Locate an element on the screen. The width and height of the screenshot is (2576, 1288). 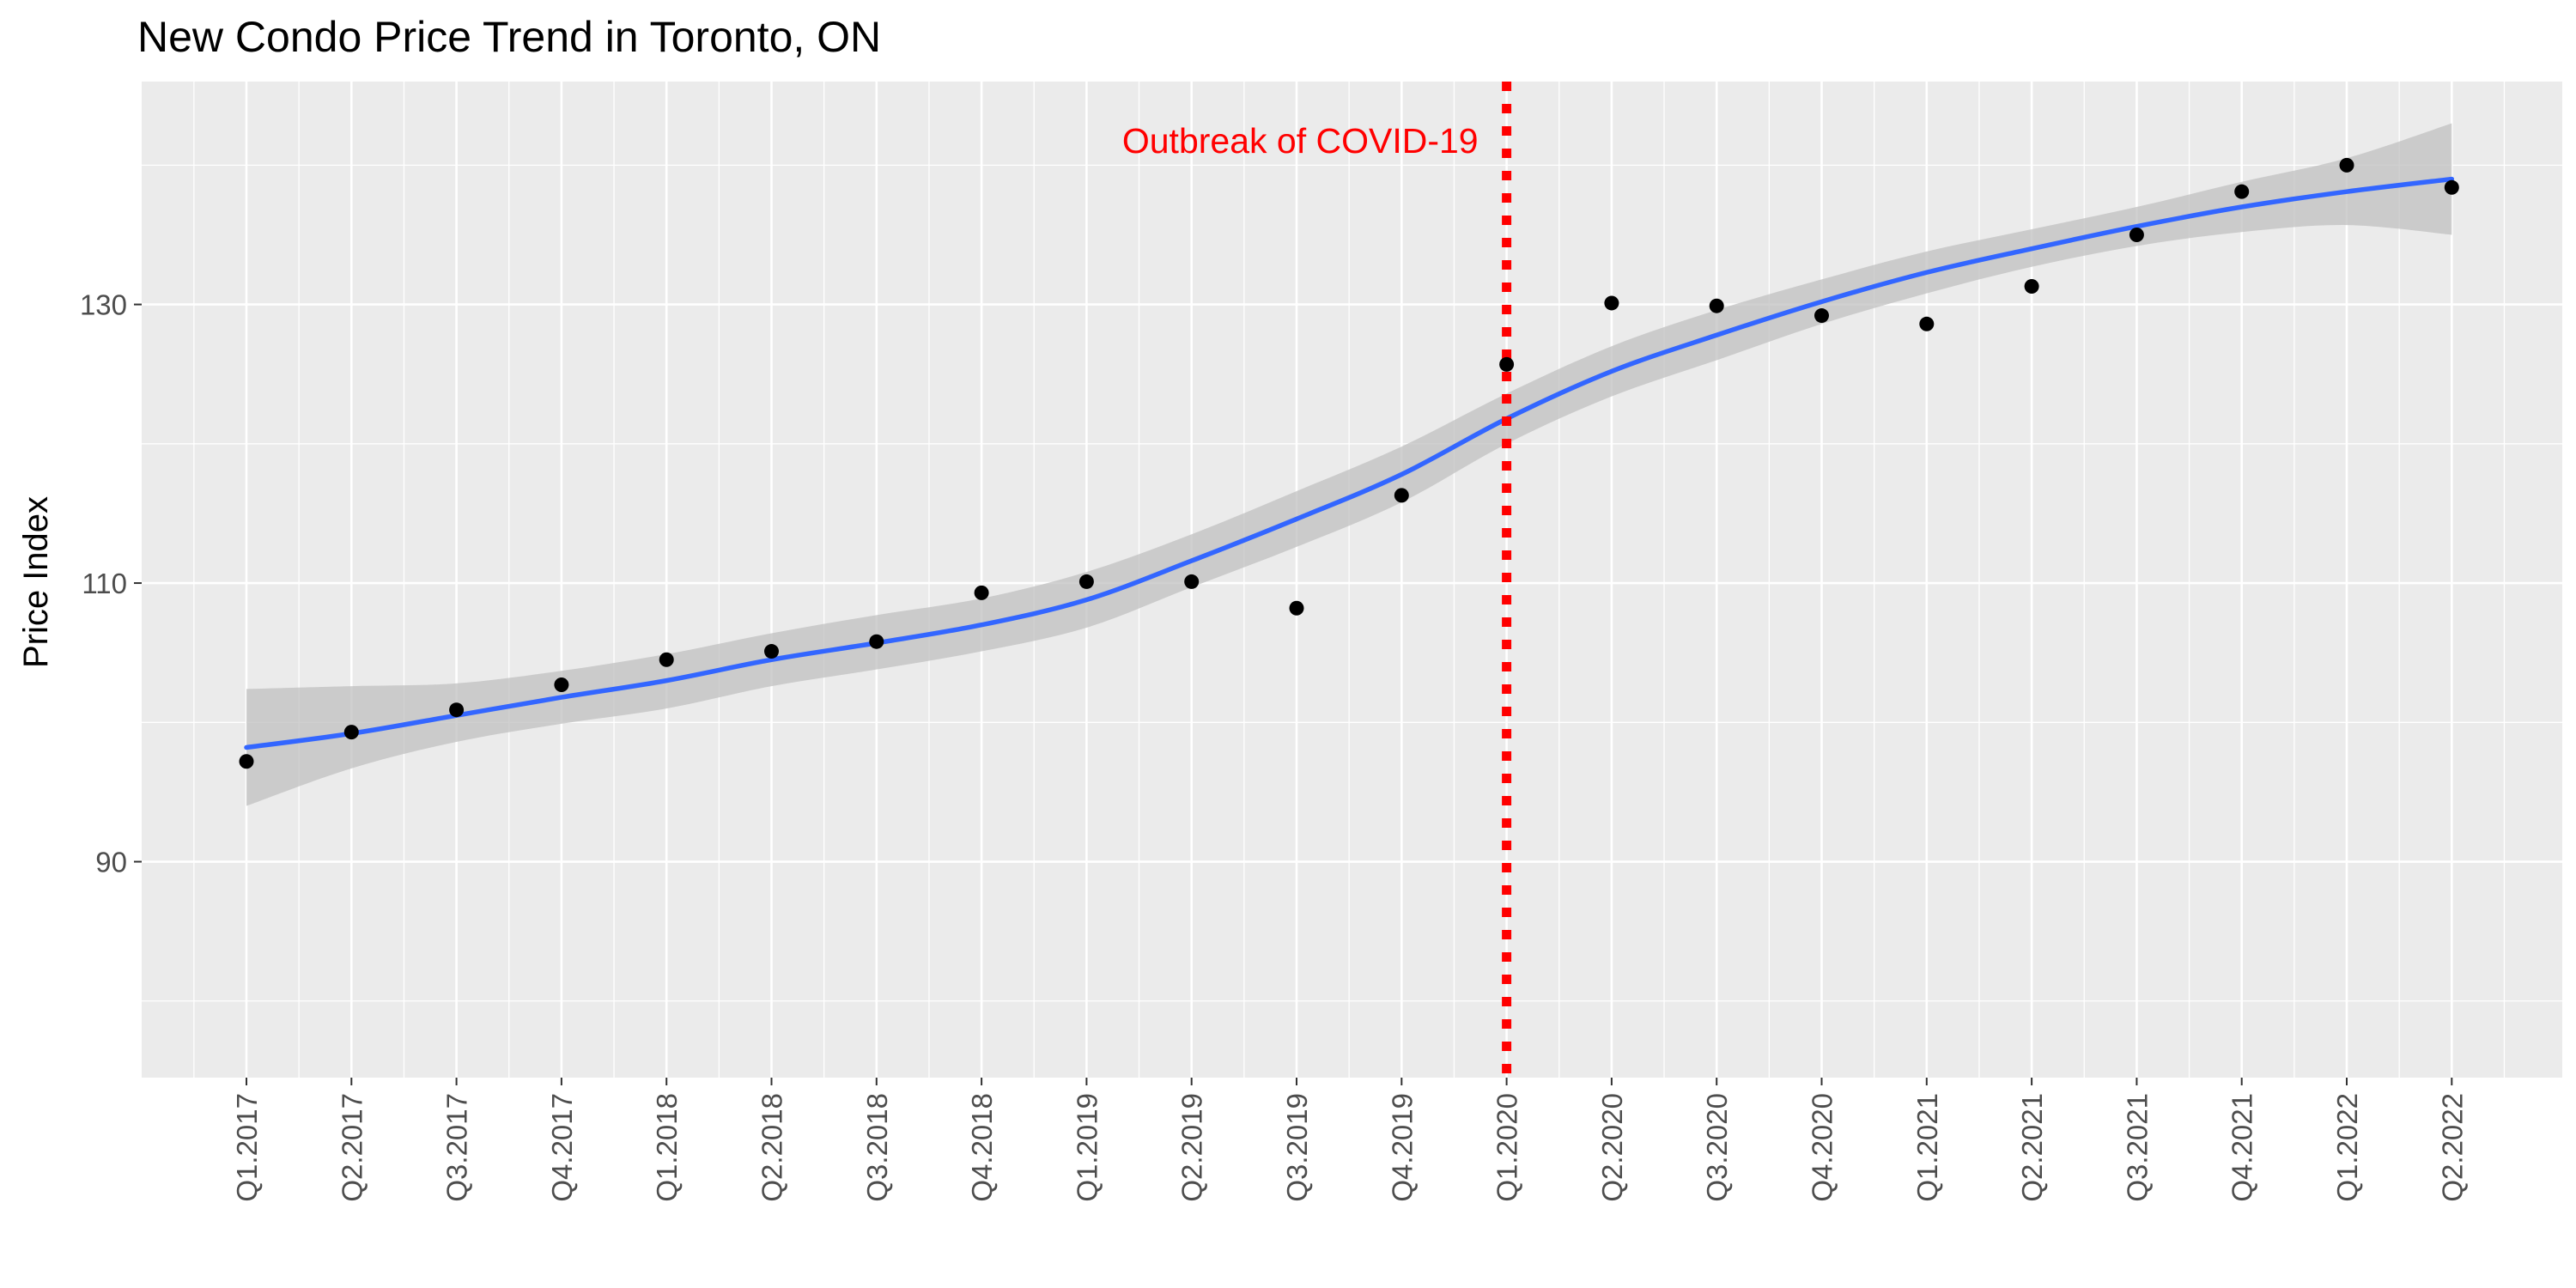
x-tick-label: Q4.2018 is located at coordinates (982, 1147).